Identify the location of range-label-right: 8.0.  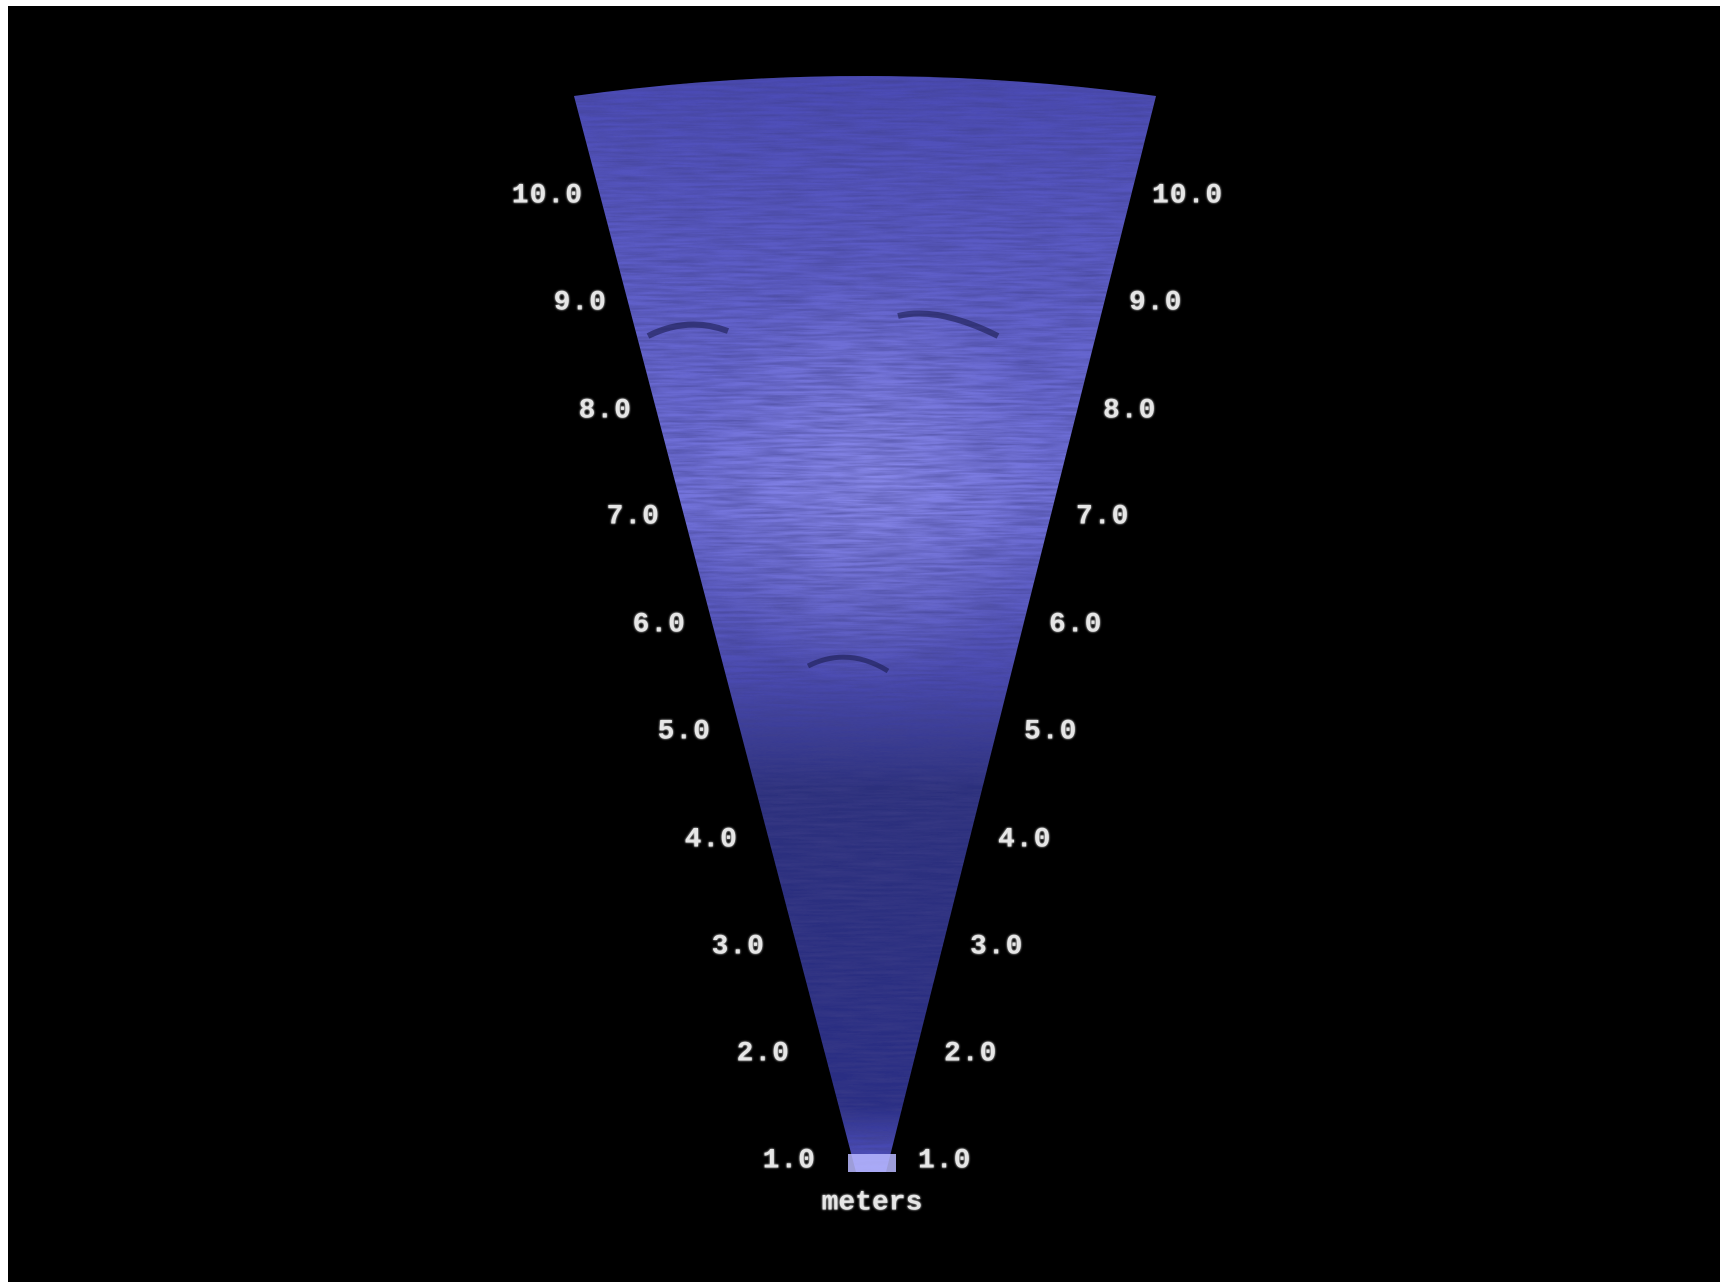
(1130, 411).